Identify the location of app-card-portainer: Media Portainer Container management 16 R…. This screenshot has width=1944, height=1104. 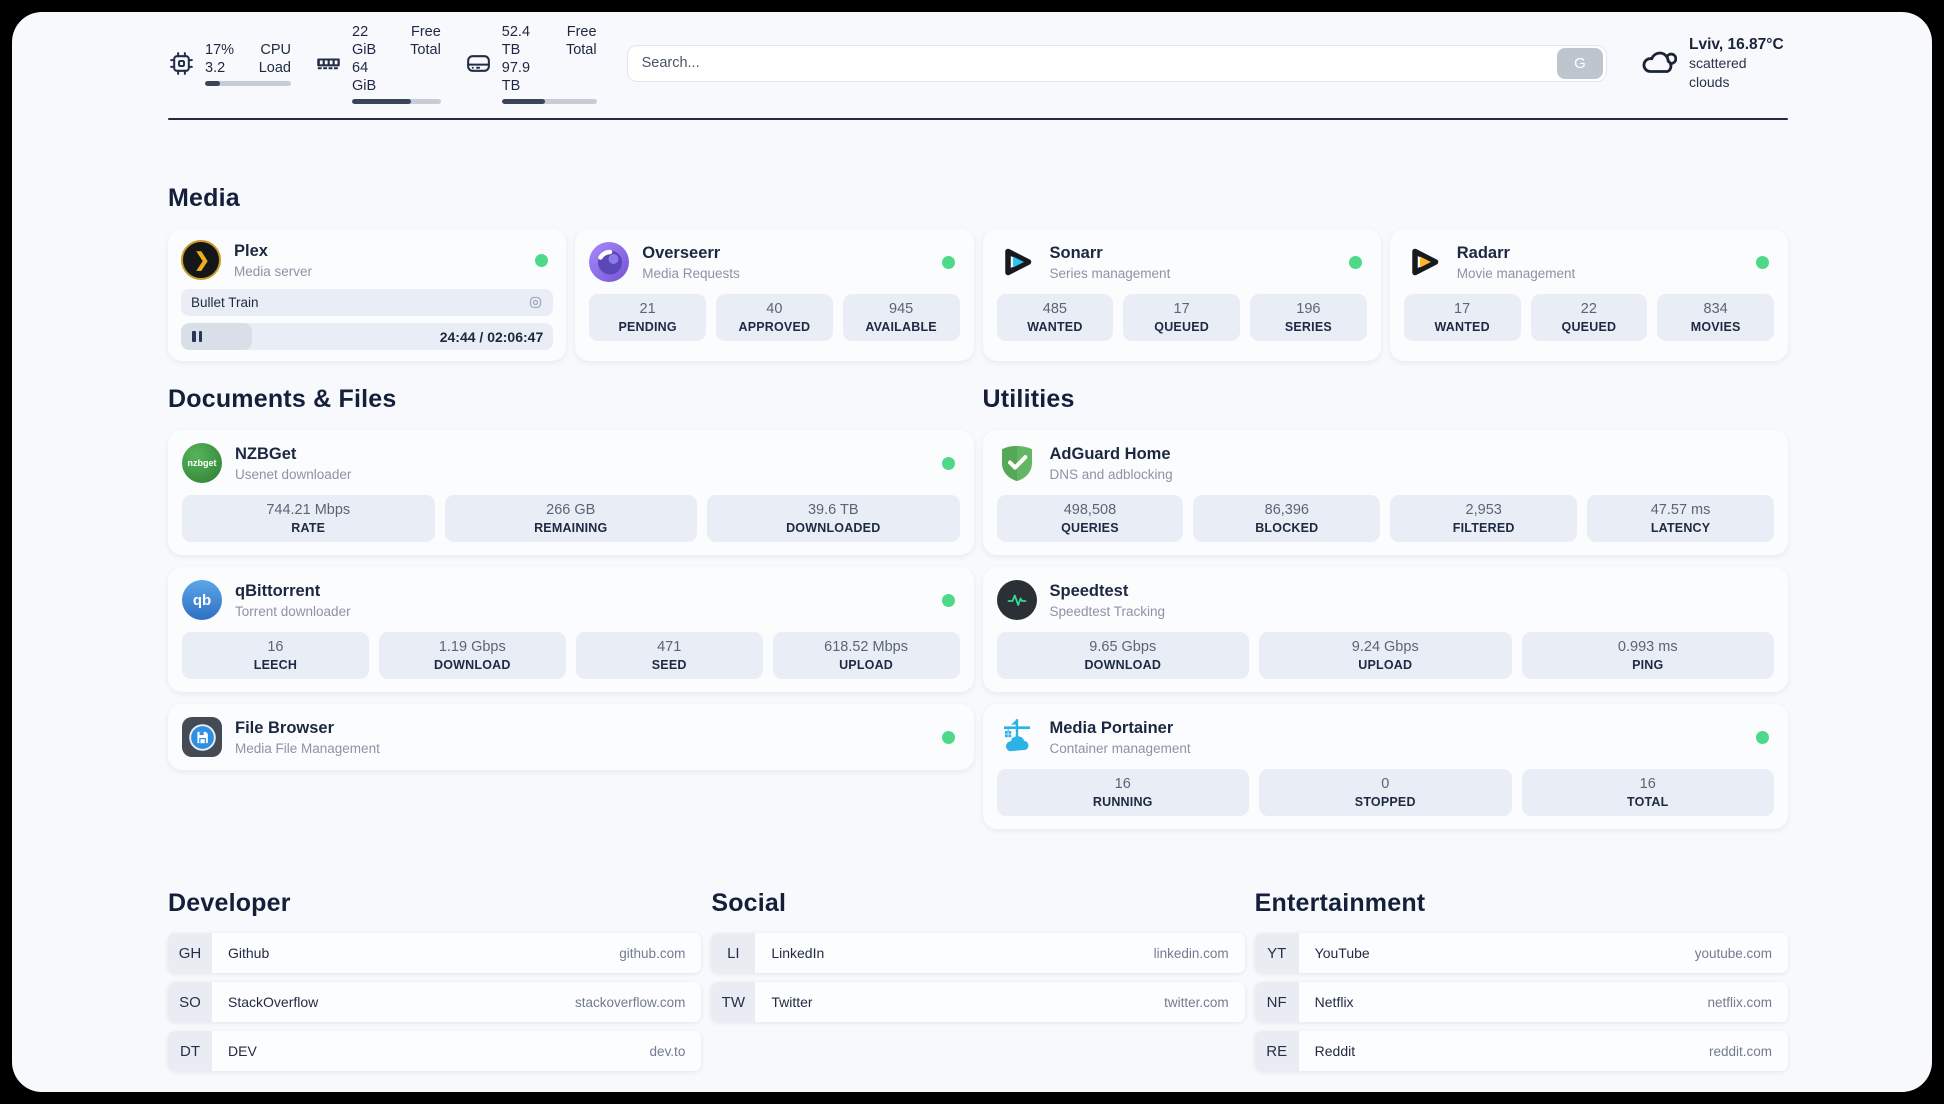
(1385, 766).